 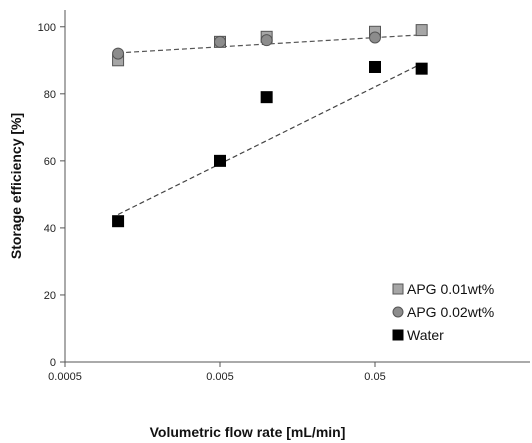 What do you see at coordinates (421, 30) in the screenshot?
I see `point-apg-0-01wt` at bounding box center [421, 30].